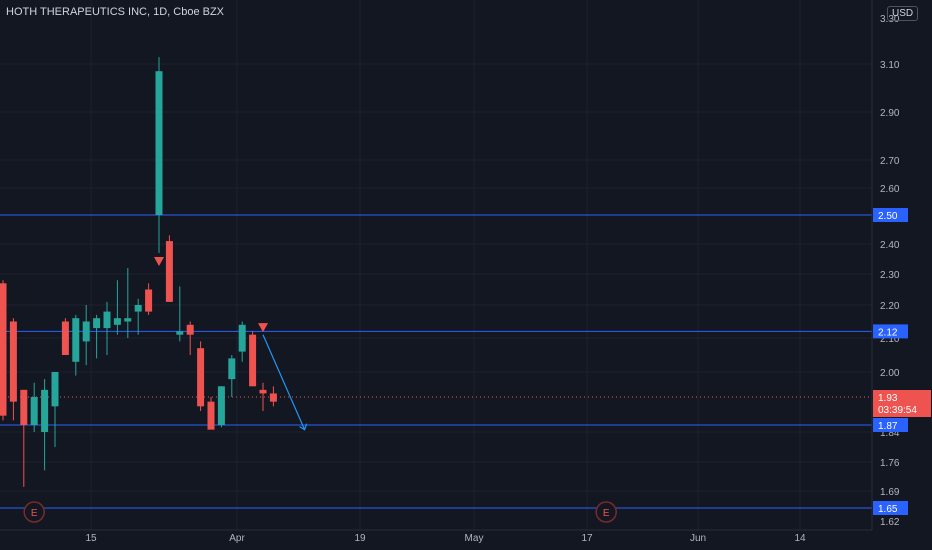 This screenshot has width=932, height=550. Describe the element at coordinates (890, 245) in the screenshot. I see `price-tick-label: 2.40` at that location.